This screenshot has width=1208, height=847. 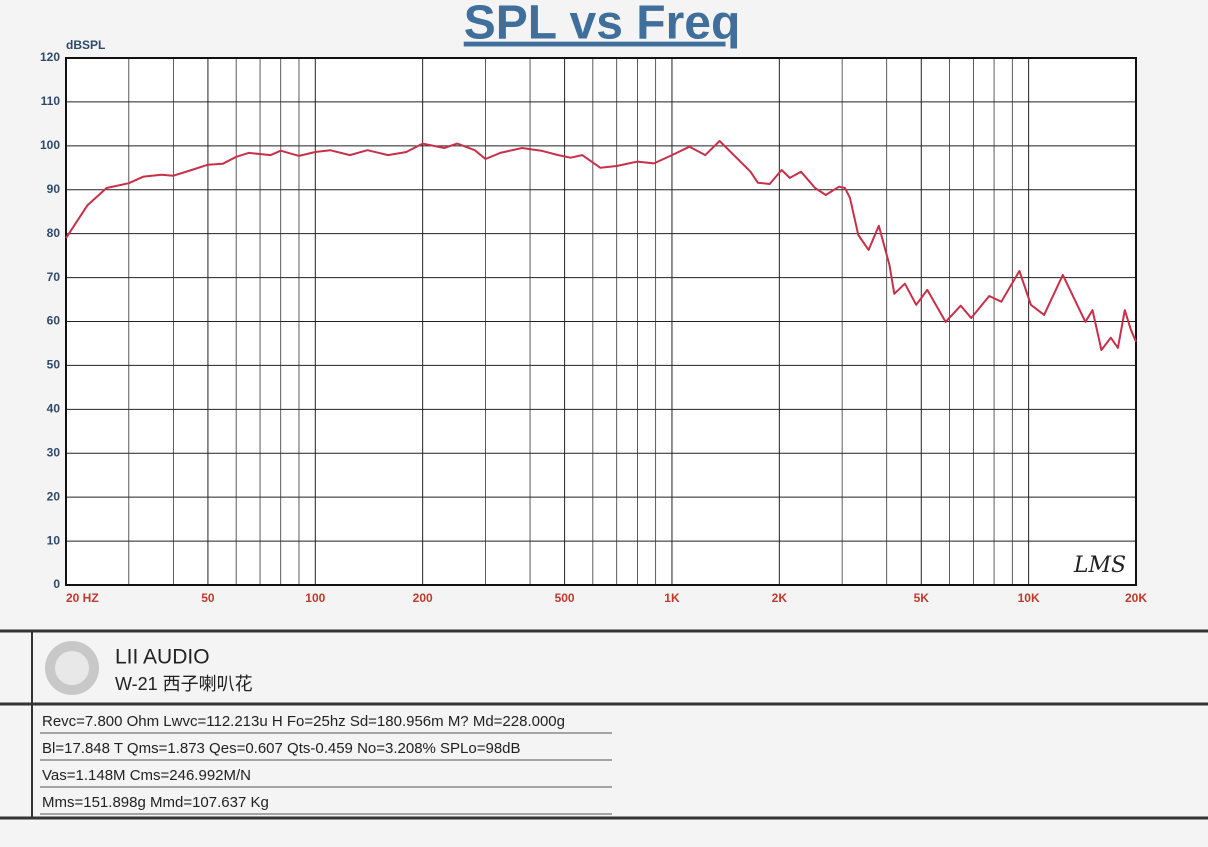 I want to click on y-tick-label: 50, so click(x=54, y=365).